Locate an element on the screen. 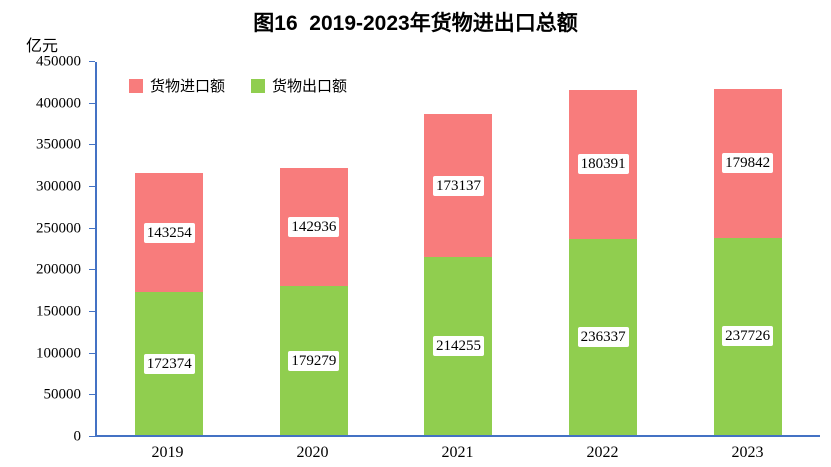 The width and height of the screenshot is (831, 467). y-tick-label: 150000 is located at coordinates (58, 311).